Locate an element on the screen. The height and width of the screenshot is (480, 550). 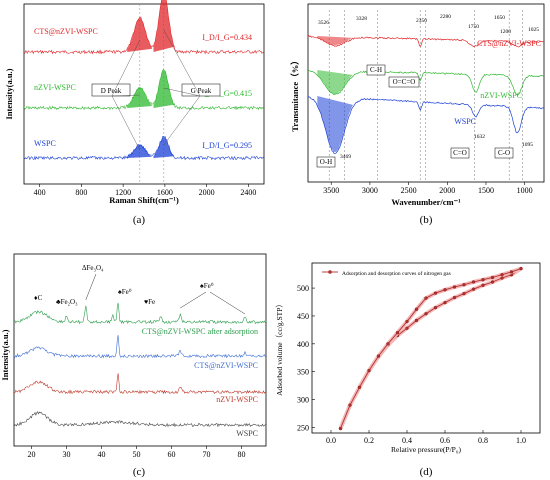
panel-b-assignment-label: C=O is located at coordinates (460, 153).